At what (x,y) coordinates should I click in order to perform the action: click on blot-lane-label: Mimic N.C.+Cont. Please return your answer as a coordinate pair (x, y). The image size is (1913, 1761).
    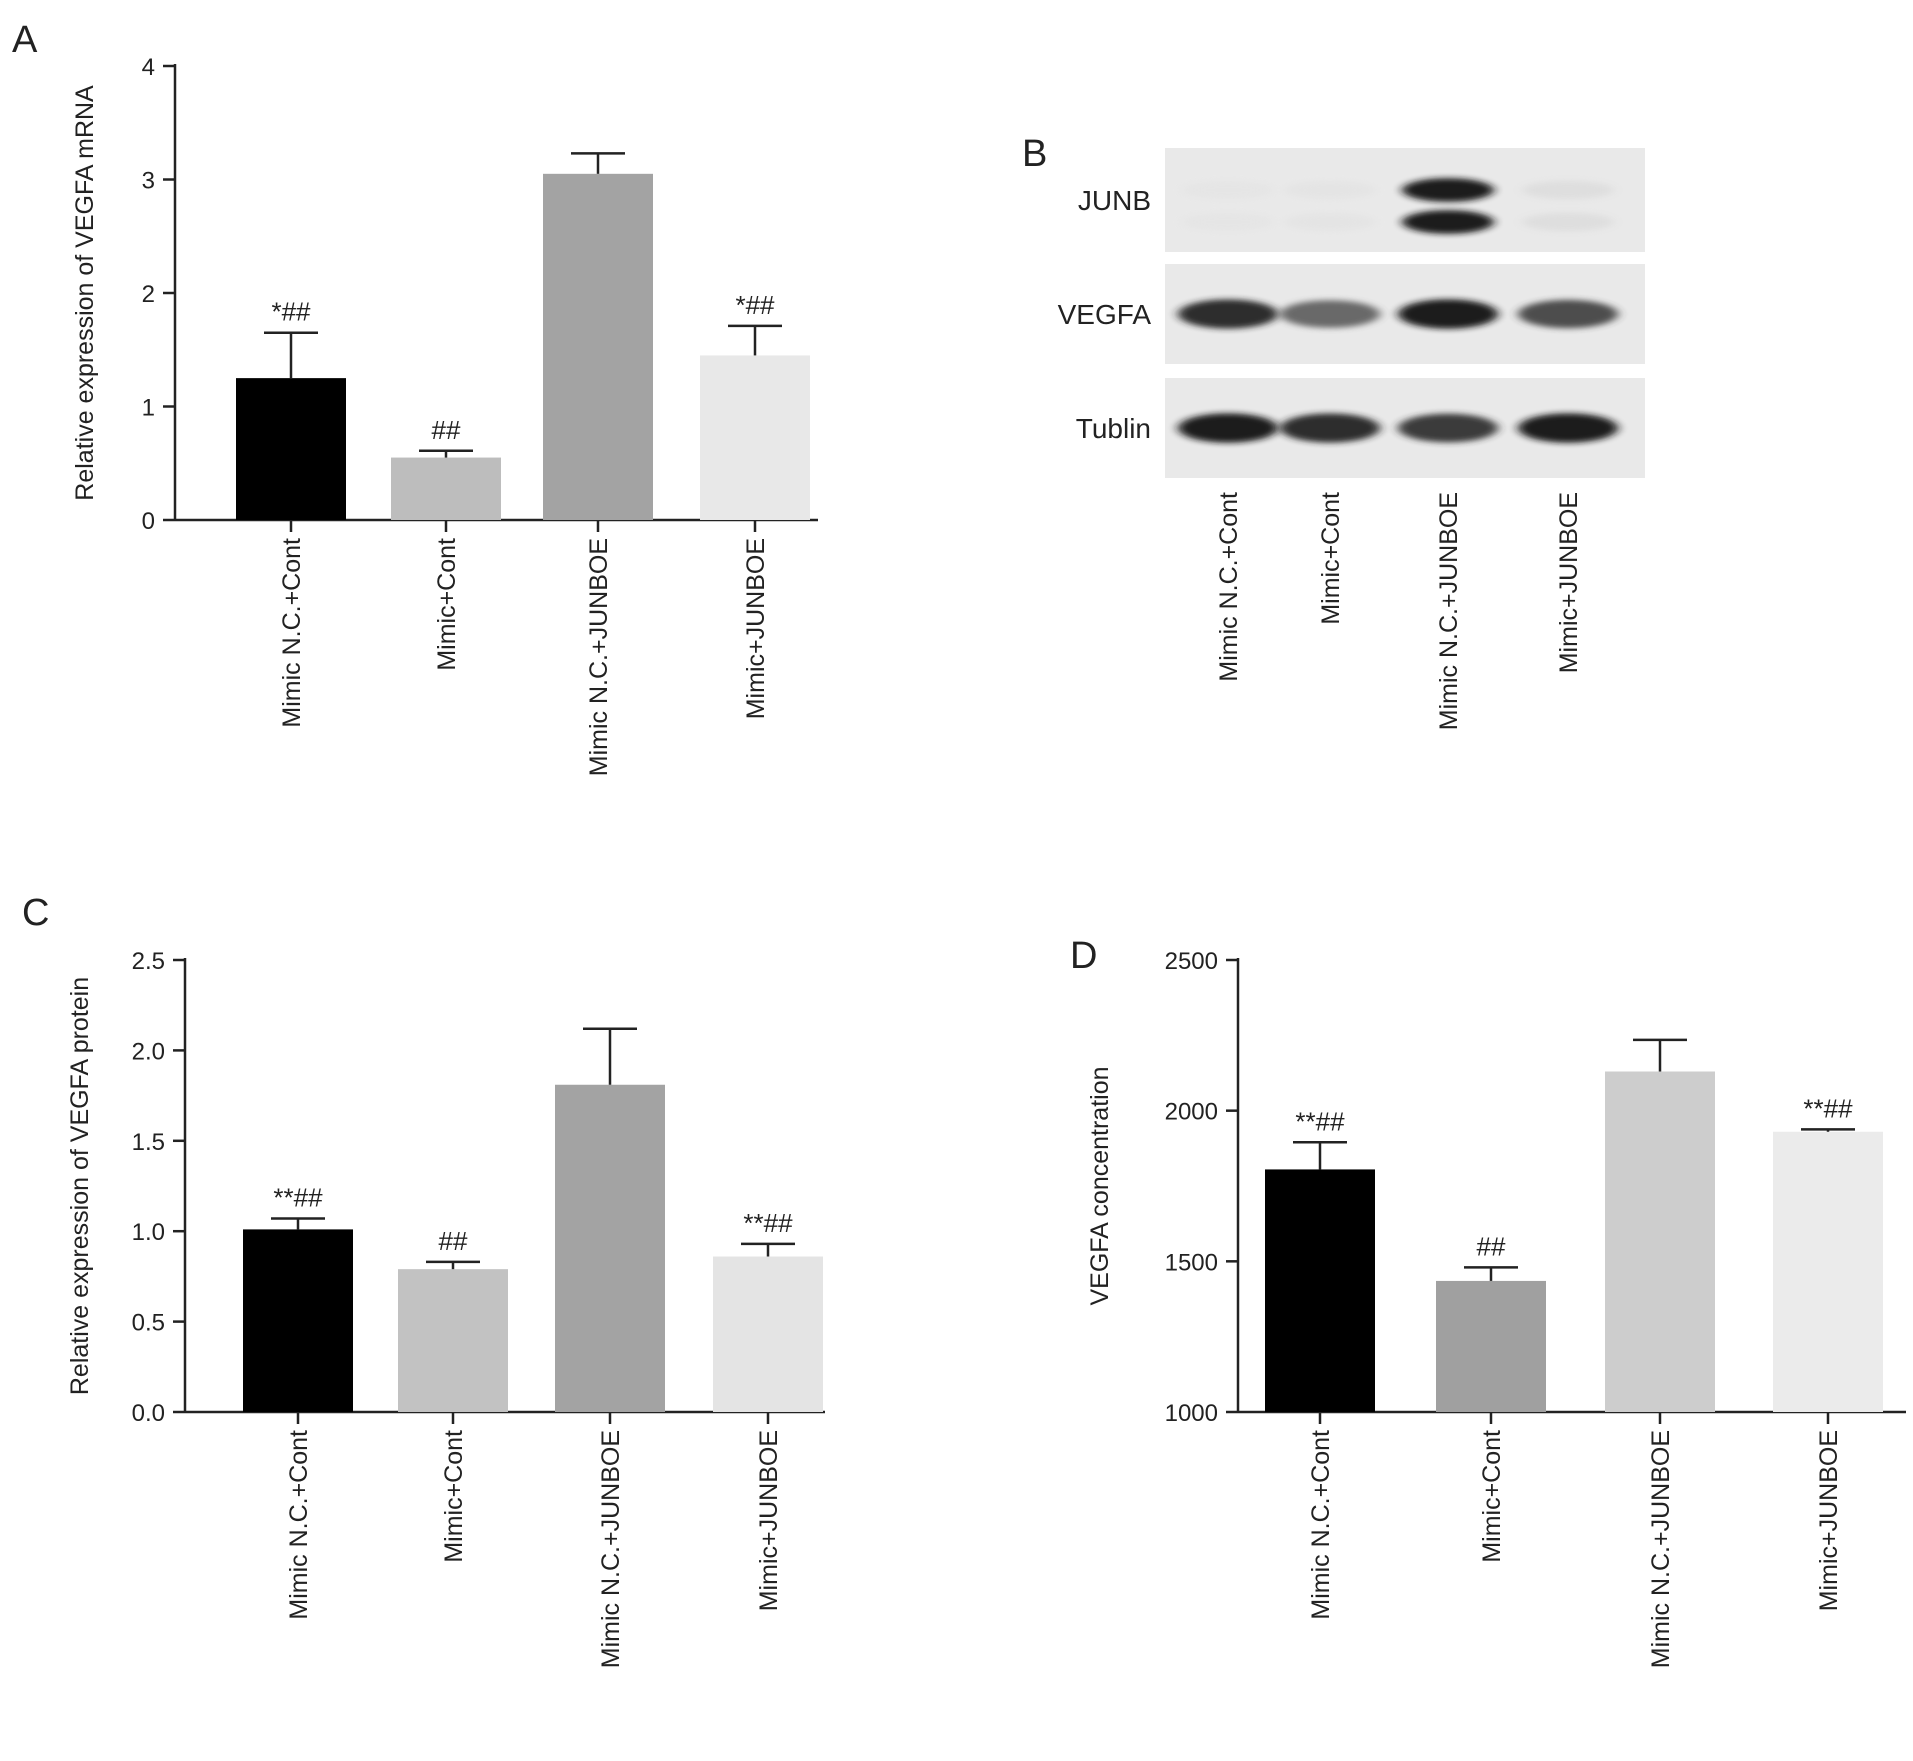
    Looking at the image, I should click on (1229, 587).